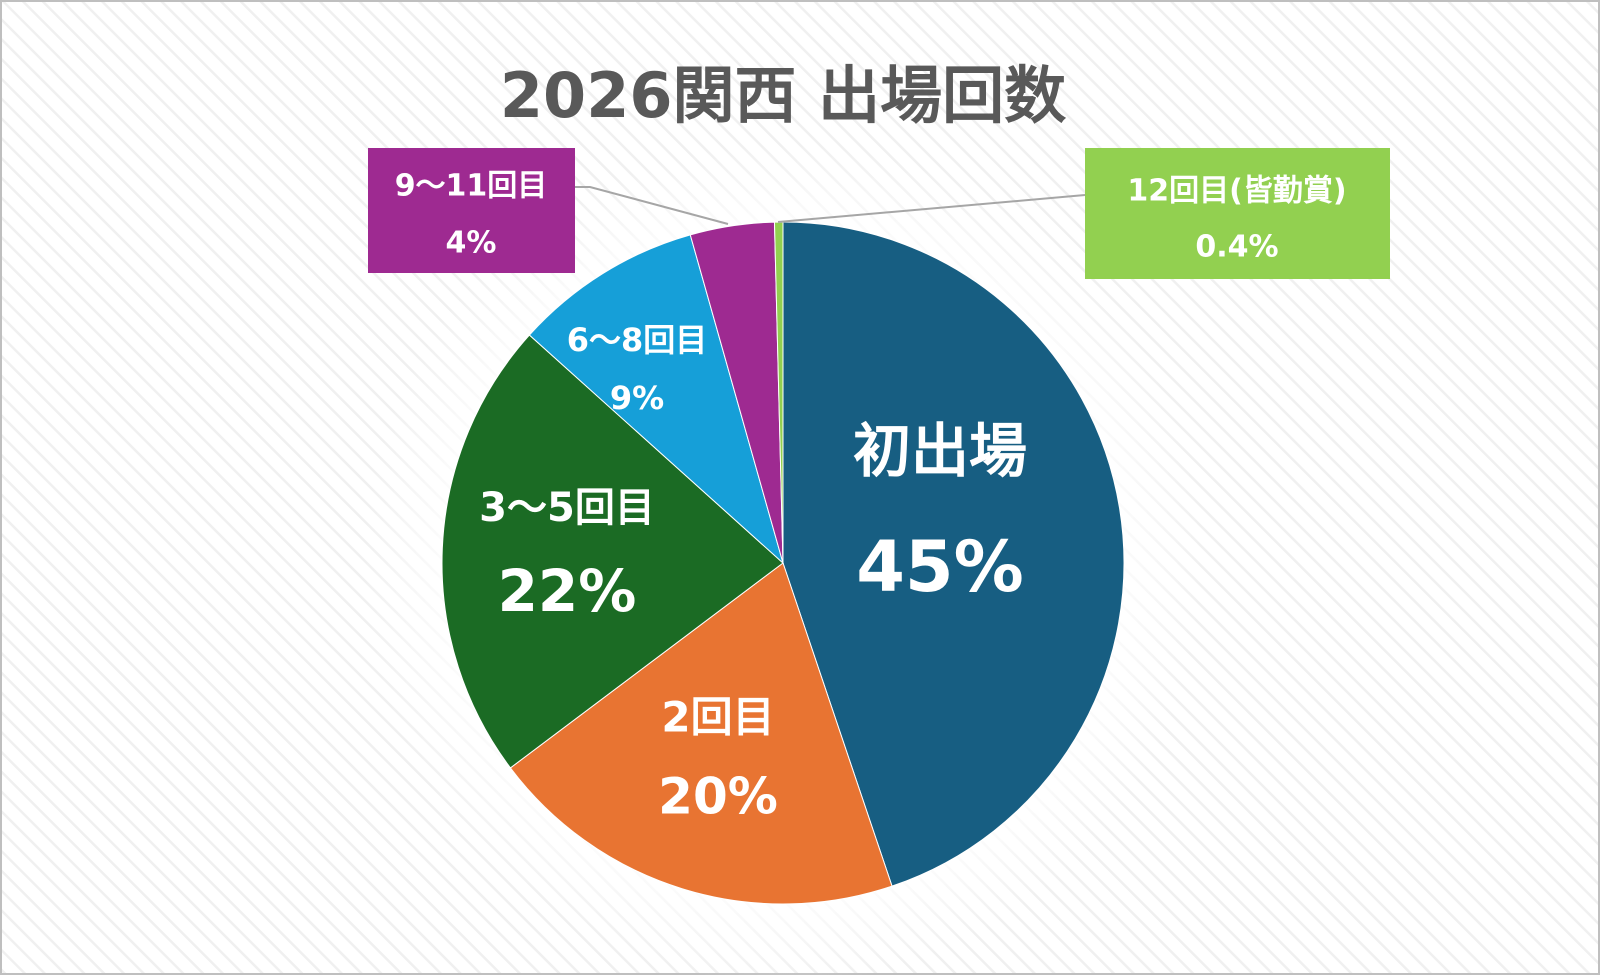  What do you see at coordinates (783, 95) in the screenshot?
I see `chart-title: 2026関西 出場回数` at bounding box center [783, 95].